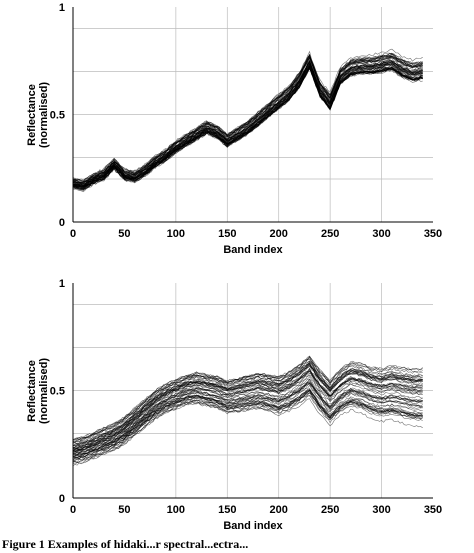 This screenshot has width=474, height=553. I want to click on spectra-group, so click(247, 410).